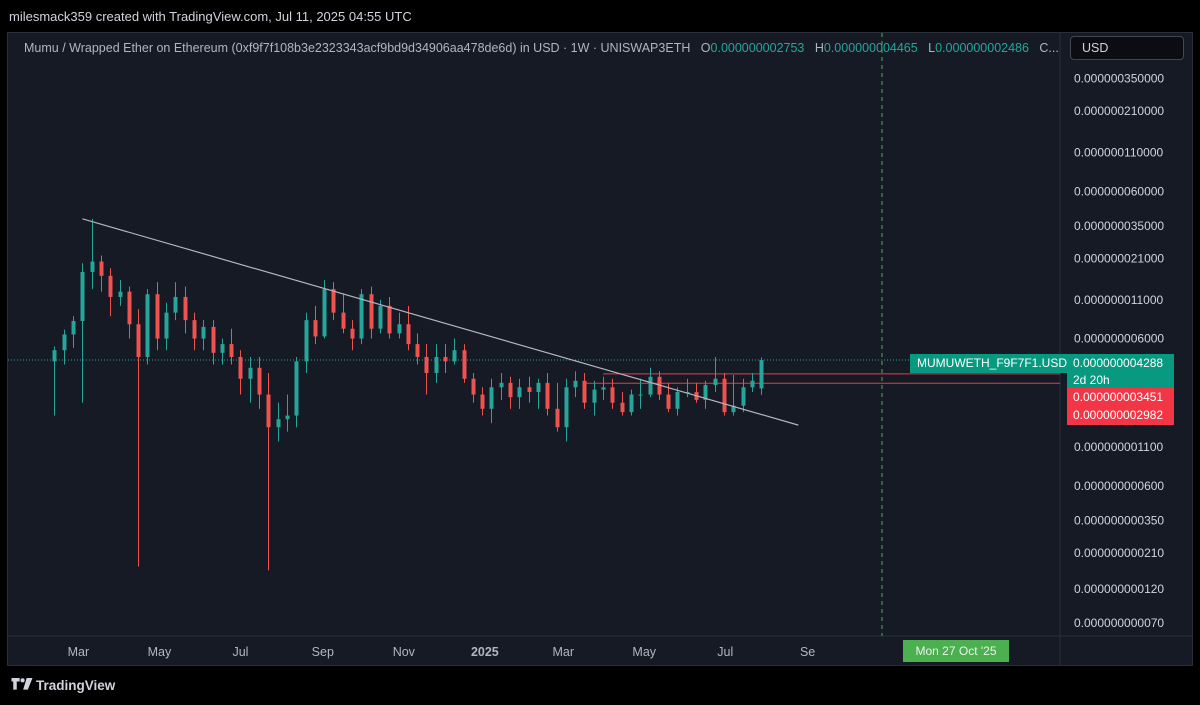 The image size is (1200, 705). I want to click on currency-button: USD, so click(1127, 48).